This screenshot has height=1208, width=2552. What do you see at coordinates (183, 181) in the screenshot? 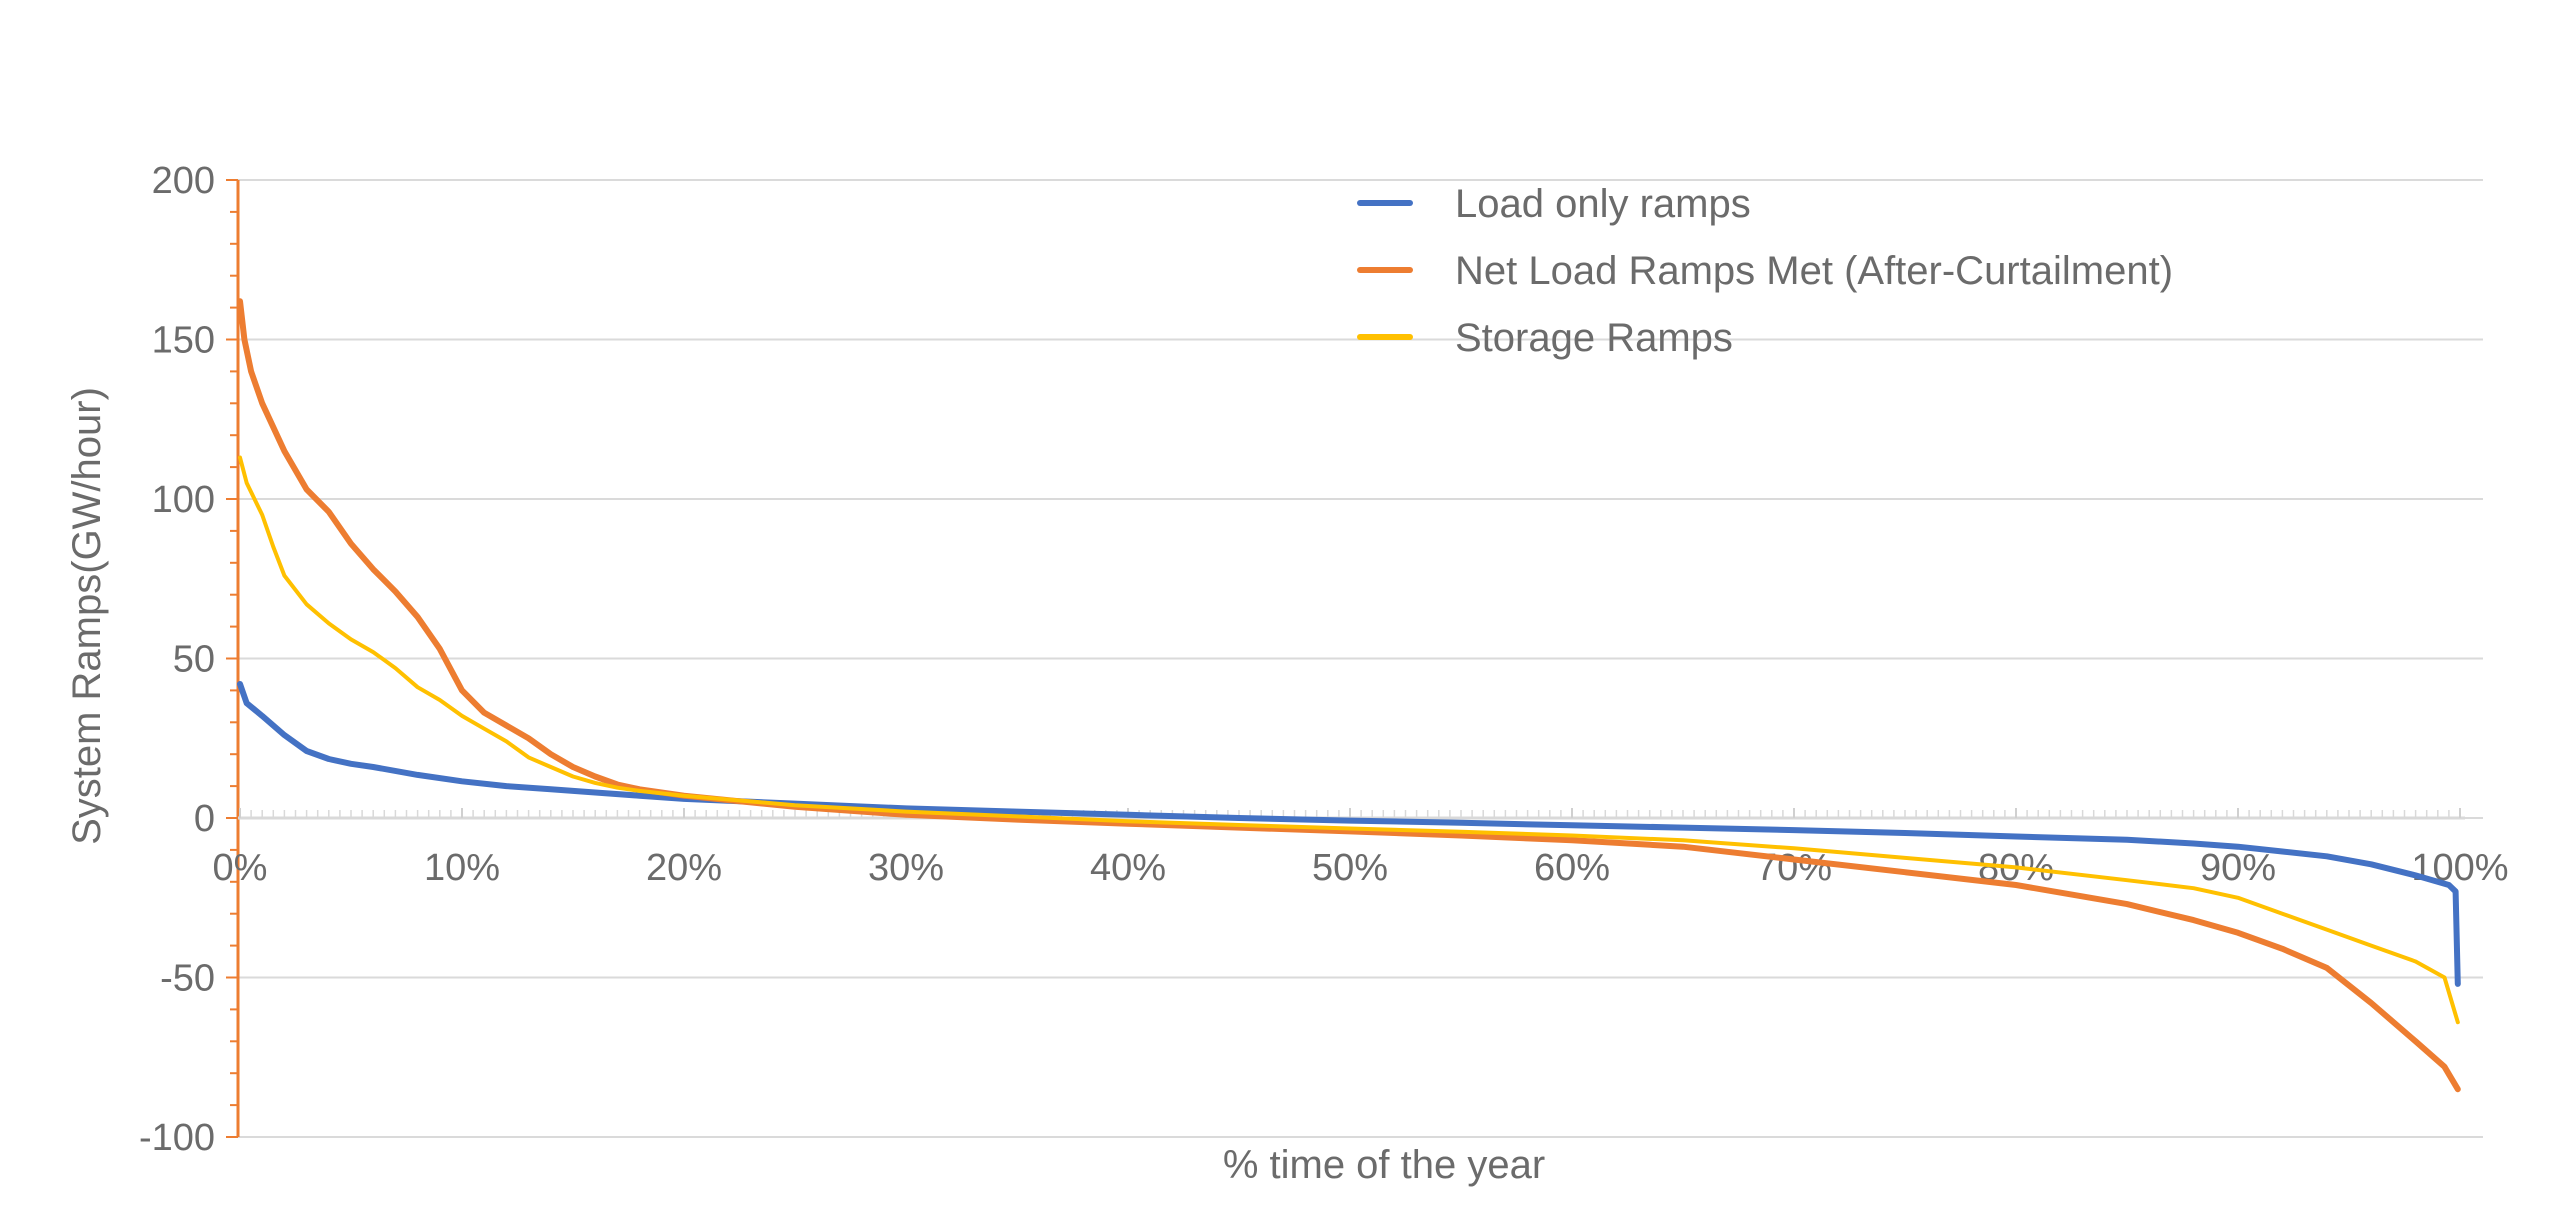
I see `y-tick-label: 200` at bounding box center [183, 181].